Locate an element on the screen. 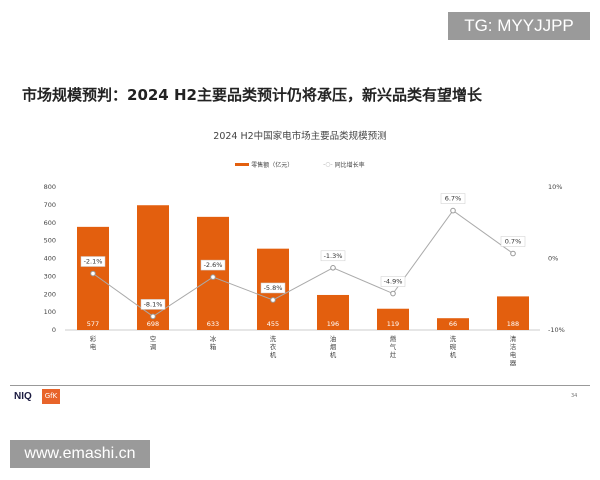  growth-label: 0.7% is located at coordinates (513, 241).